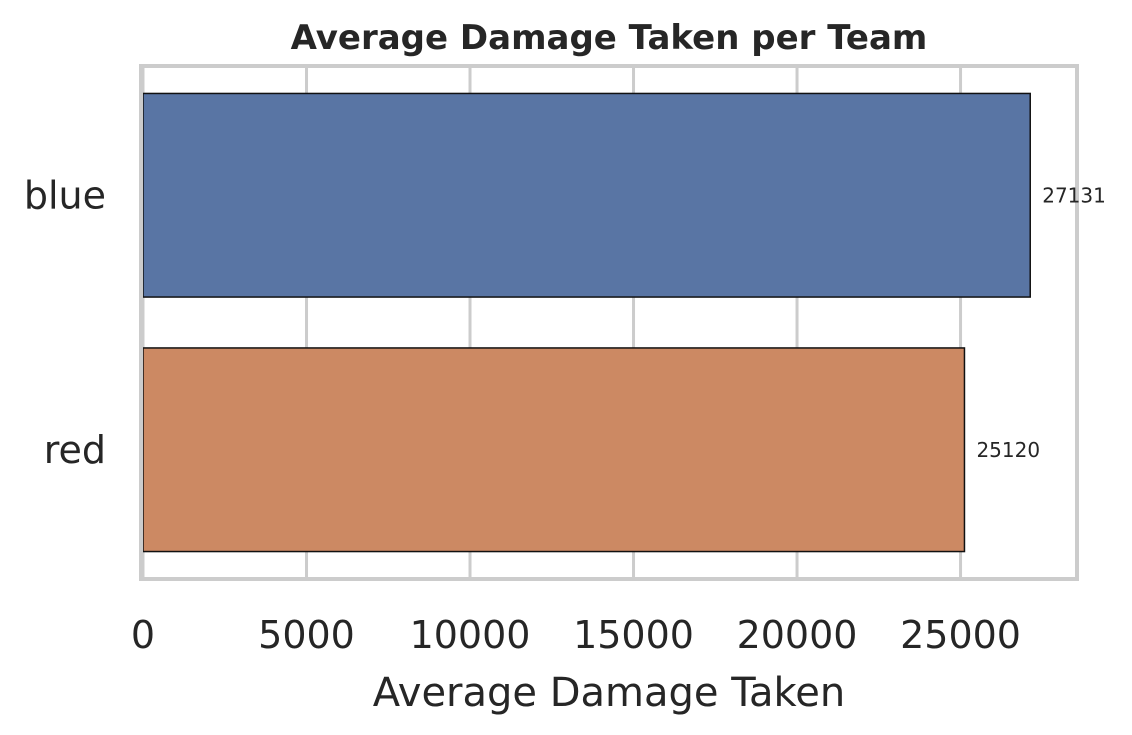 The image size is (1132, 735). I want to click on x-tick-label: 25000, so click(960, 635).